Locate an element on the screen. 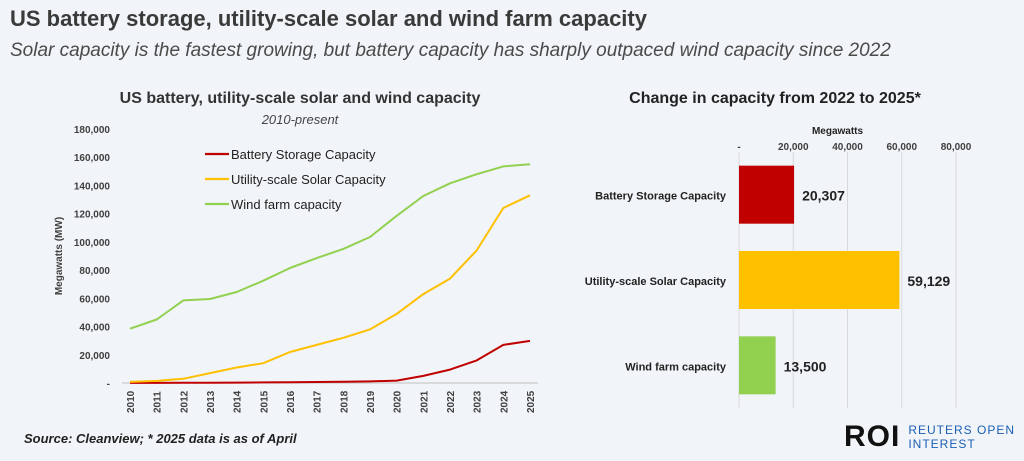  legend-label-wind: Wind farm capacity is located at coordinates (286, 204).